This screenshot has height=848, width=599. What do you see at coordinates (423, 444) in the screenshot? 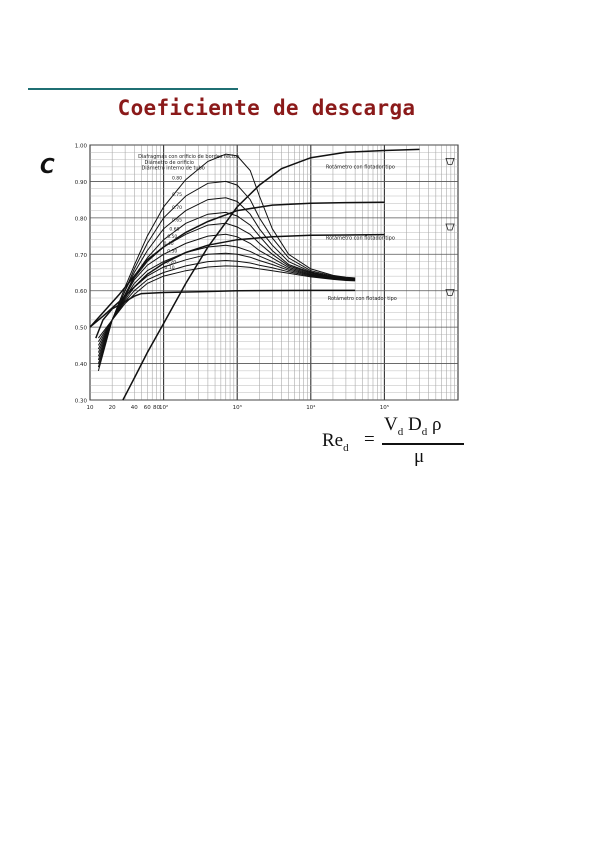
I see `fraction-bar` at bounding box center [423, 444].